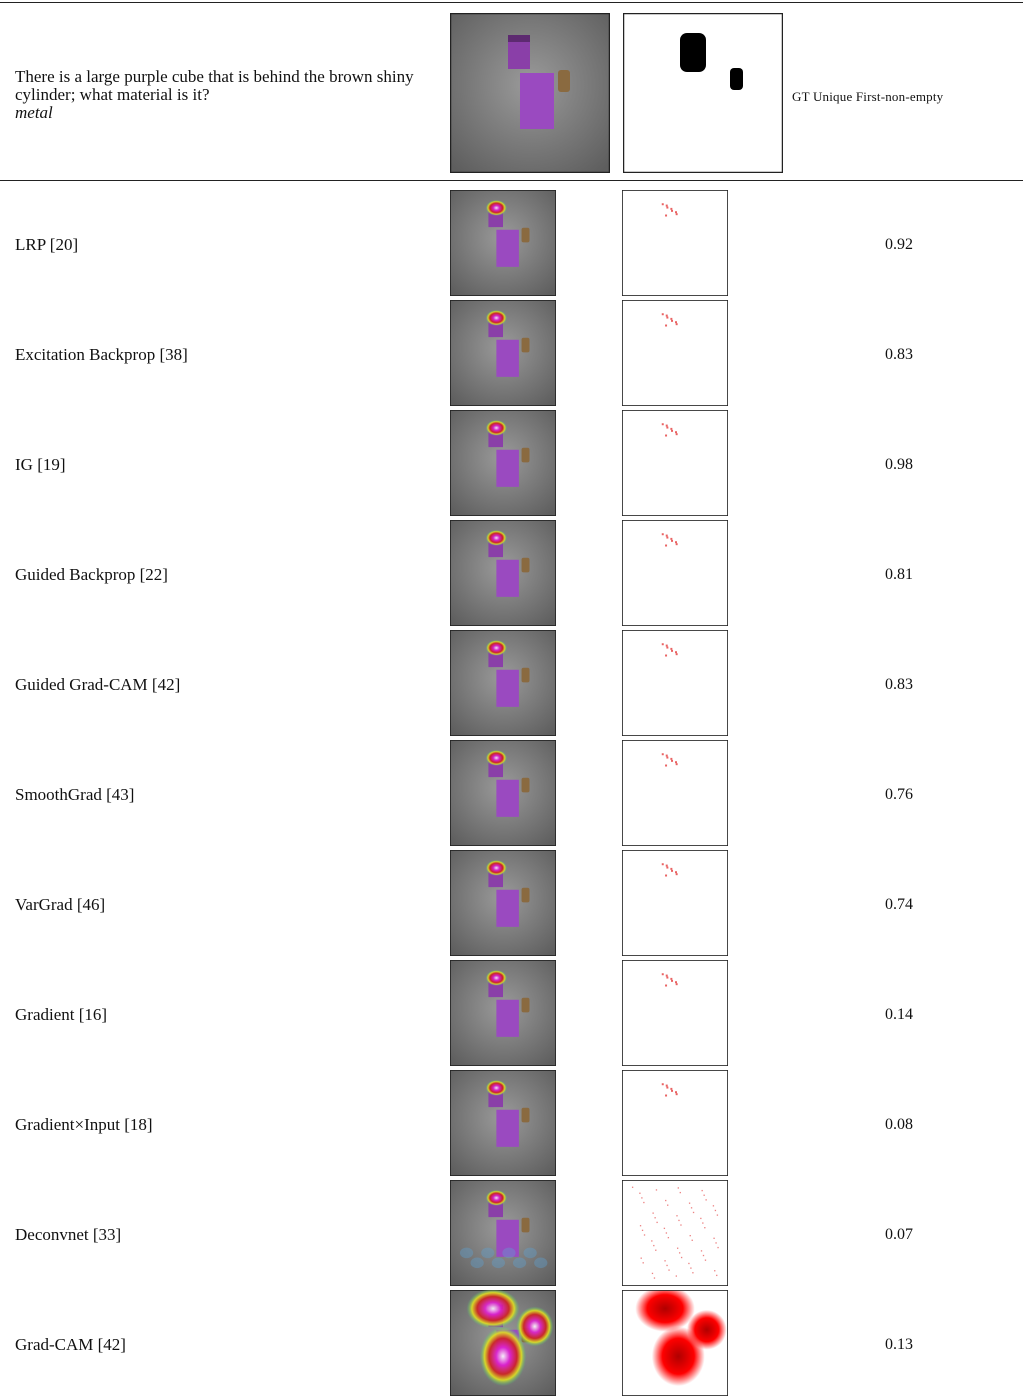 The image size is (1023, 1396). What do you see at coordinates (511, 2) in the screenshot?
I see `top-rule` at bounding box center [511, 2].